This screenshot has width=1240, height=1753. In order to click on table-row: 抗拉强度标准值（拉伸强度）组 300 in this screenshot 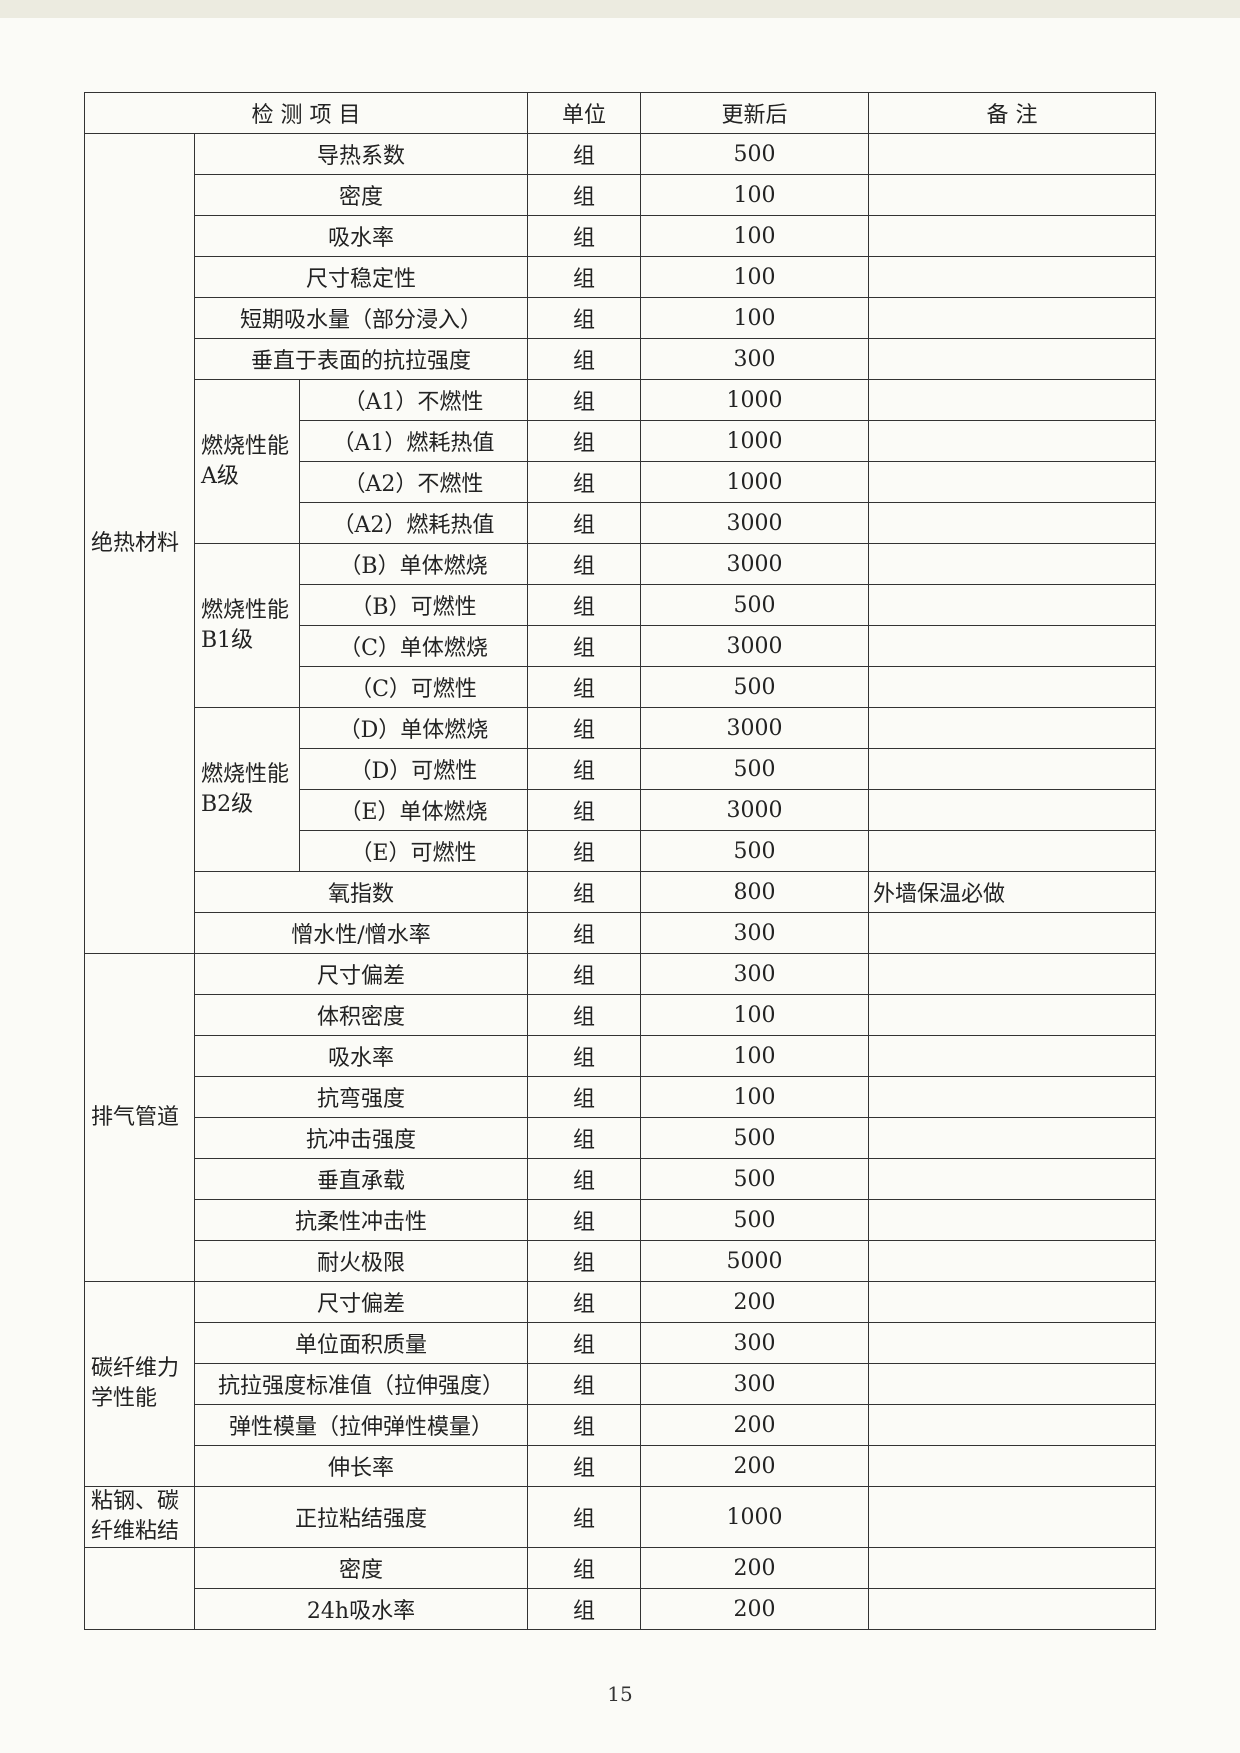, I will do `click(620, 1384)`.